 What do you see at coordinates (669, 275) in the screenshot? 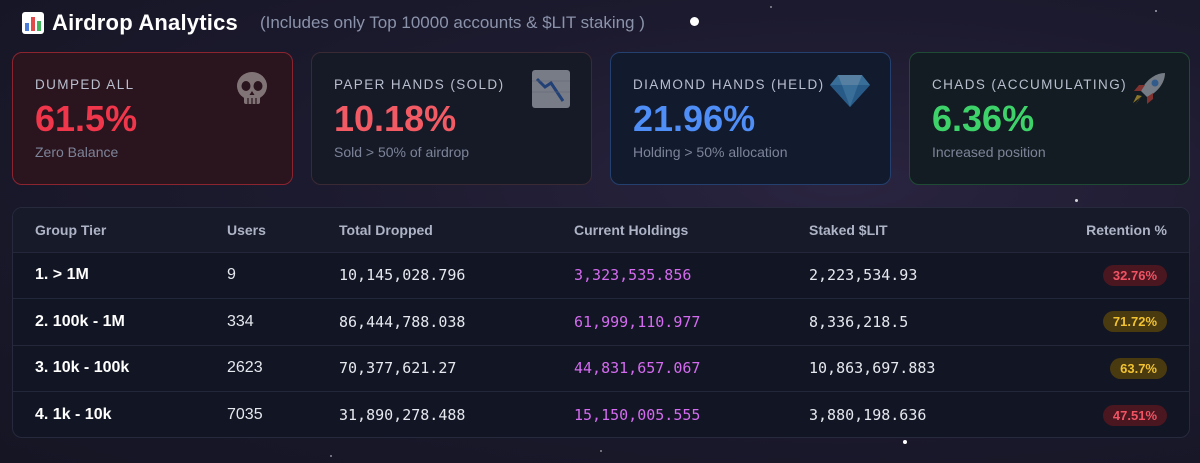
I see `cell-holdings: 3,323,535.856` at bounding box center [669, 275].